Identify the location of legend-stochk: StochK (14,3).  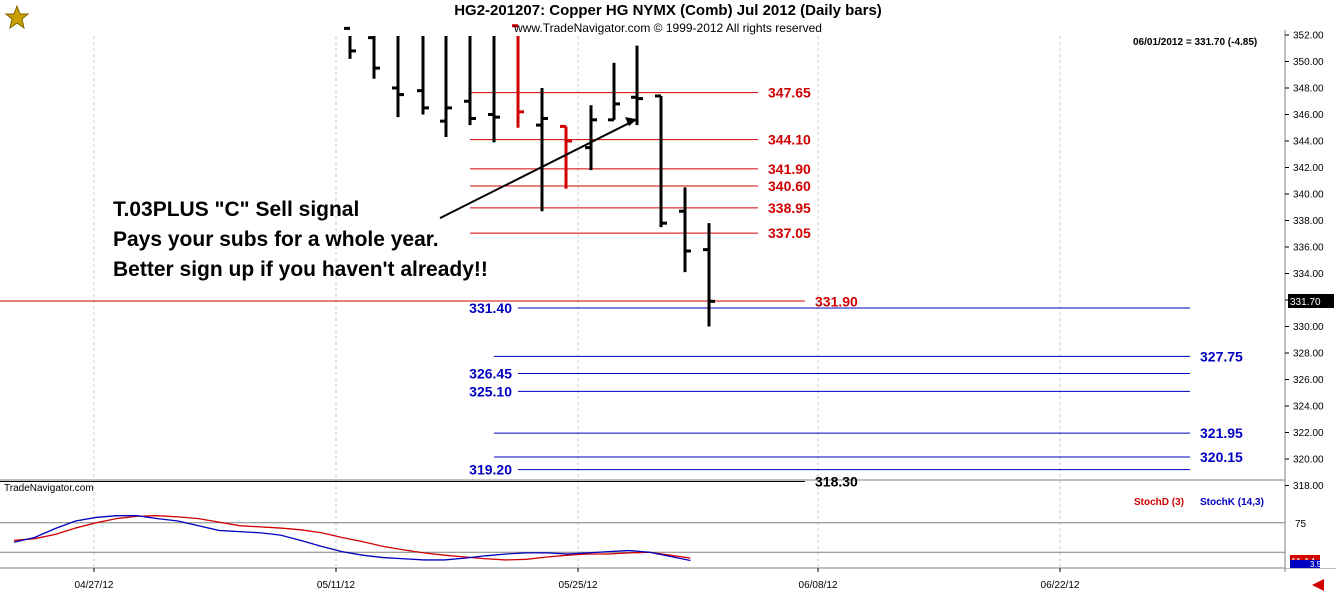
(1232, 502).